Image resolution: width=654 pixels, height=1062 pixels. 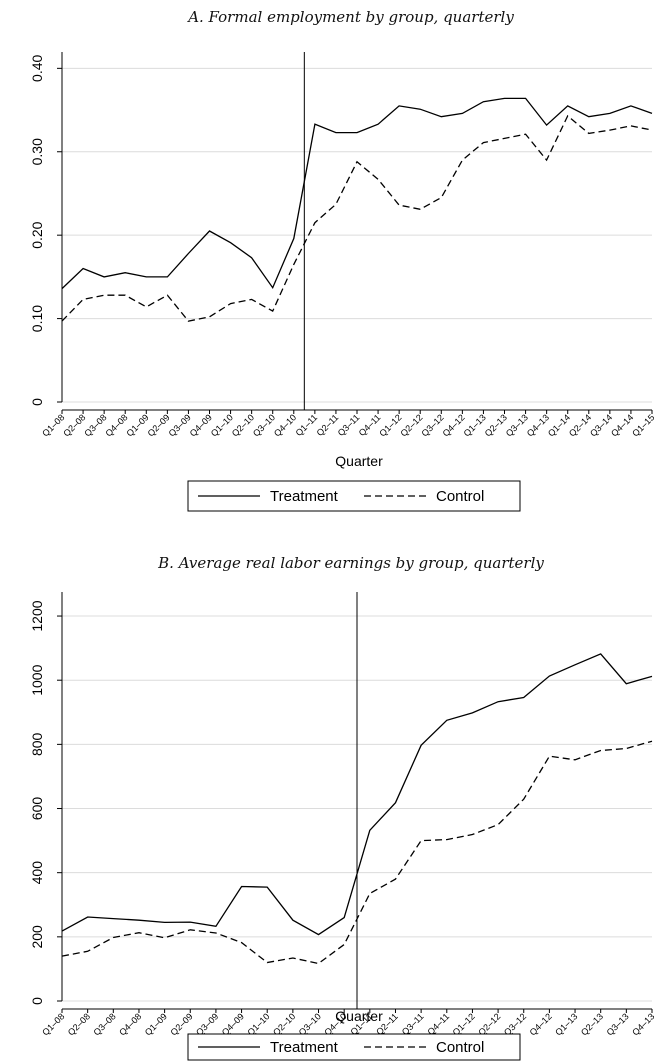 I want to click on y-tick-label: 0.20, so click(x=37, y=234).